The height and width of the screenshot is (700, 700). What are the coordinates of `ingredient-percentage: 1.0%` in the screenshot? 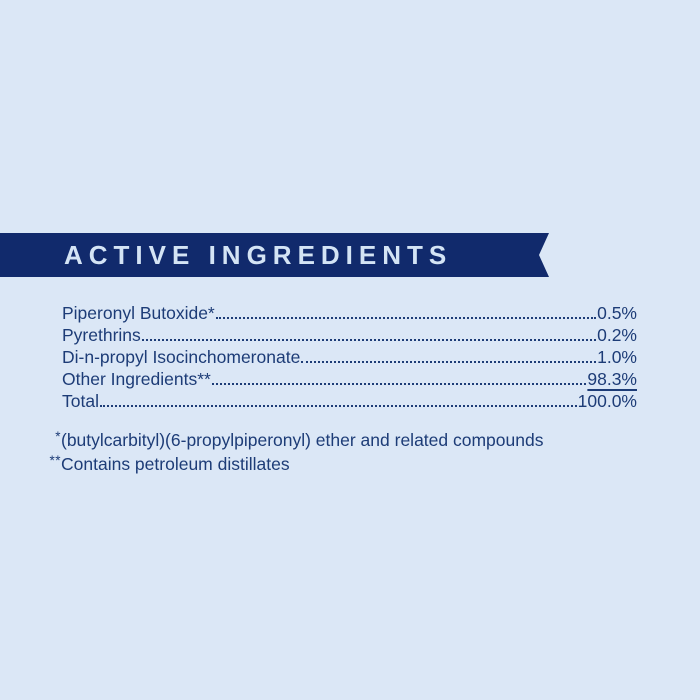 It's located at (617, 357).